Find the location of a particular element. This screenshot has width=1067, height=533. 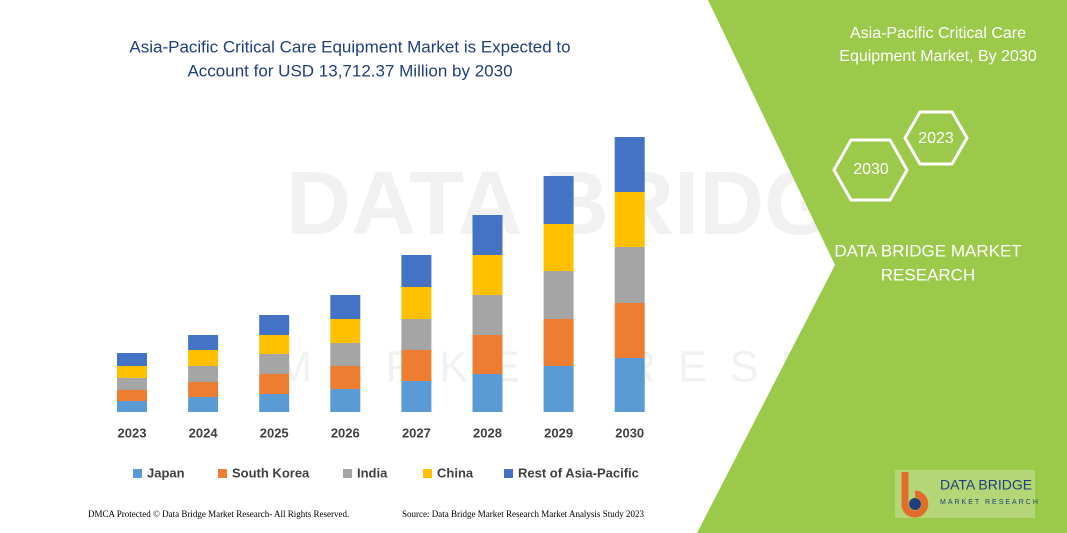

brand: RESEARCH is located at coordinates (928, 274).